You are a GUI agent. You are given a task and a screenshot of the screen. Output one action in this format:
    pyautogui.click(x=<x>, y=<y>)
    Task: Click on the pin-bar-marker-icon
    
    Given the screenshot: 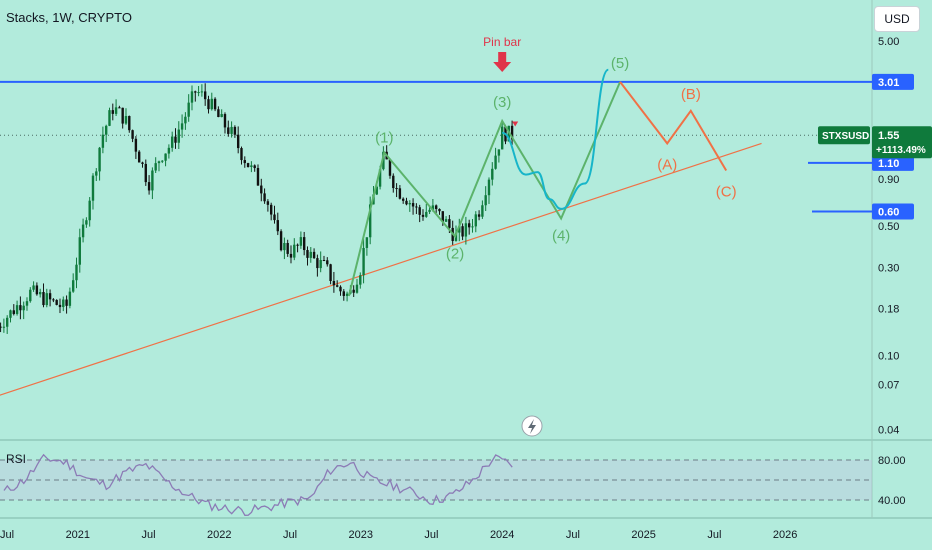 What is the action you would take?
    pyautogui.click(x=515, y=124)
    